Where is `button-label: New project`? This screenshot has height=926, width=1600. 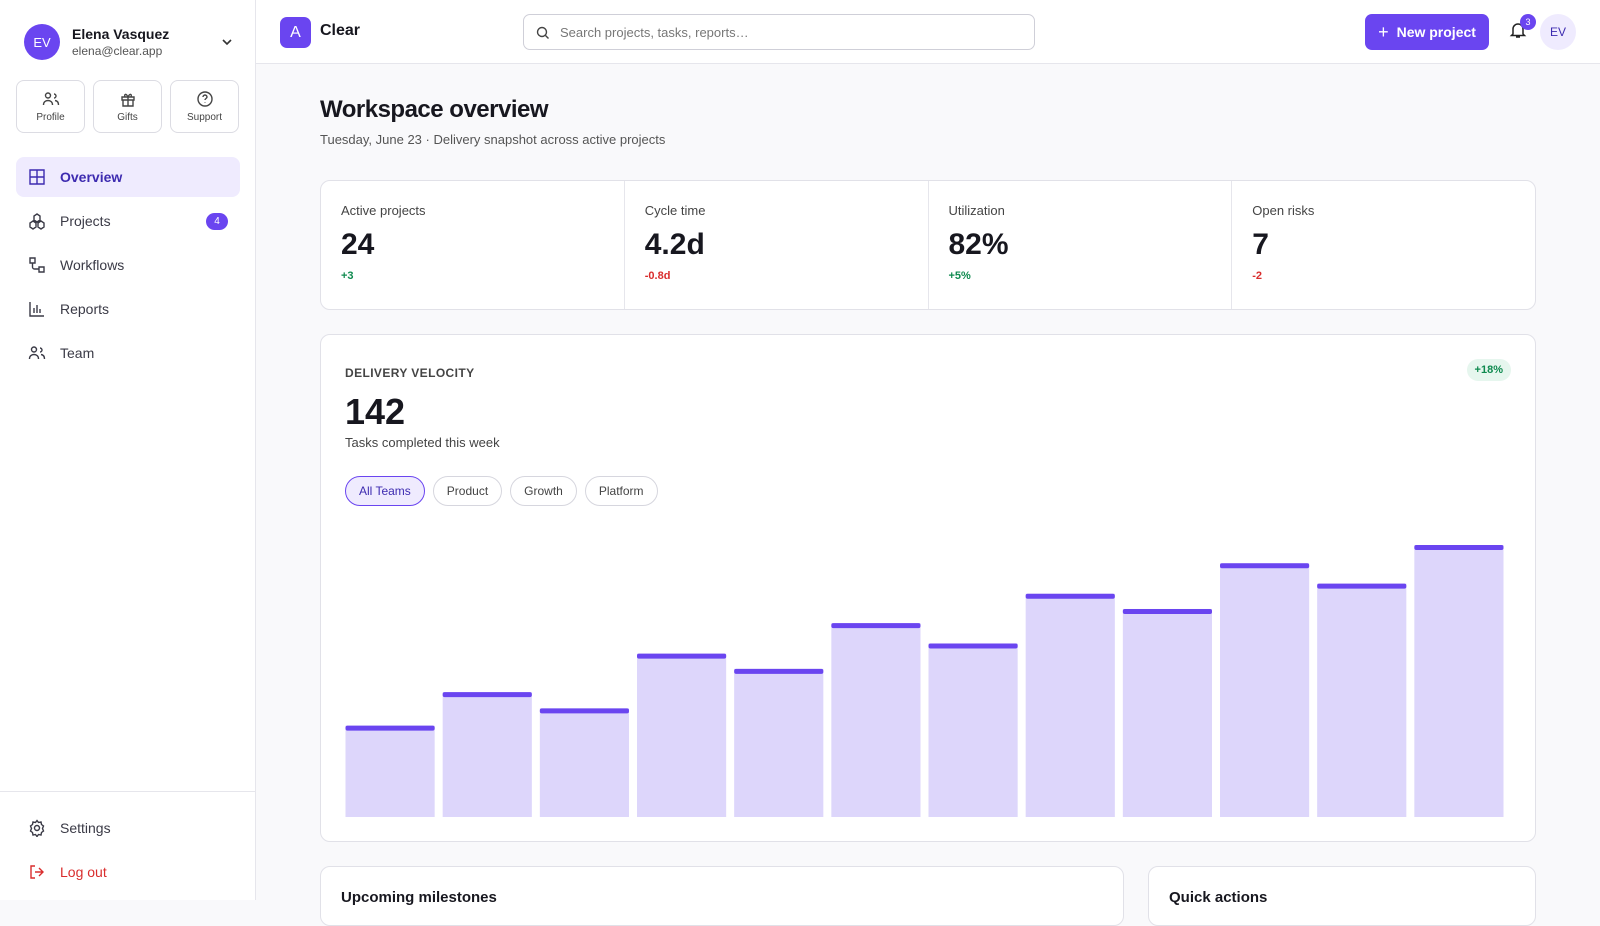 button-label: New project is located at coordinates (1436, 32).